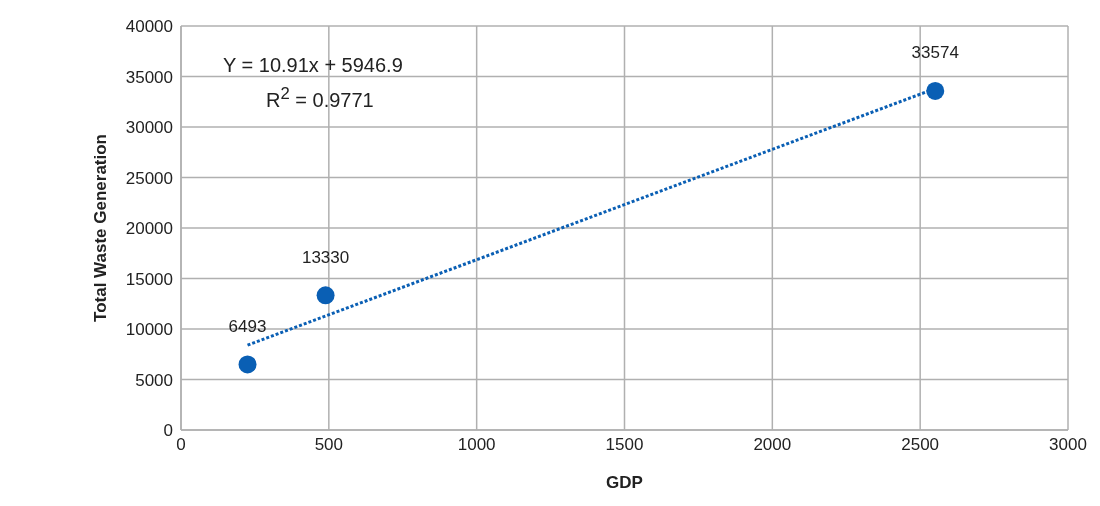  Describe the element at coordinates (149, 27) in the screenshot. I see `y-tick-label: 40000` at that location.